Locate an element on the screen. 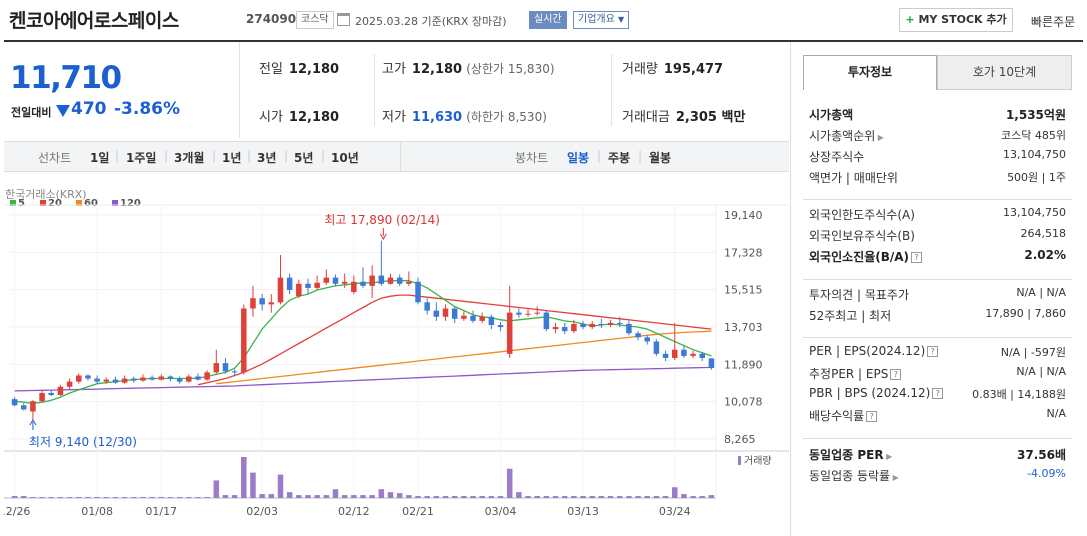 Image resolution: width=1087 pixels, height=536 pixels. x-tick-label: 01/17 is located at coordinates (161, 511).